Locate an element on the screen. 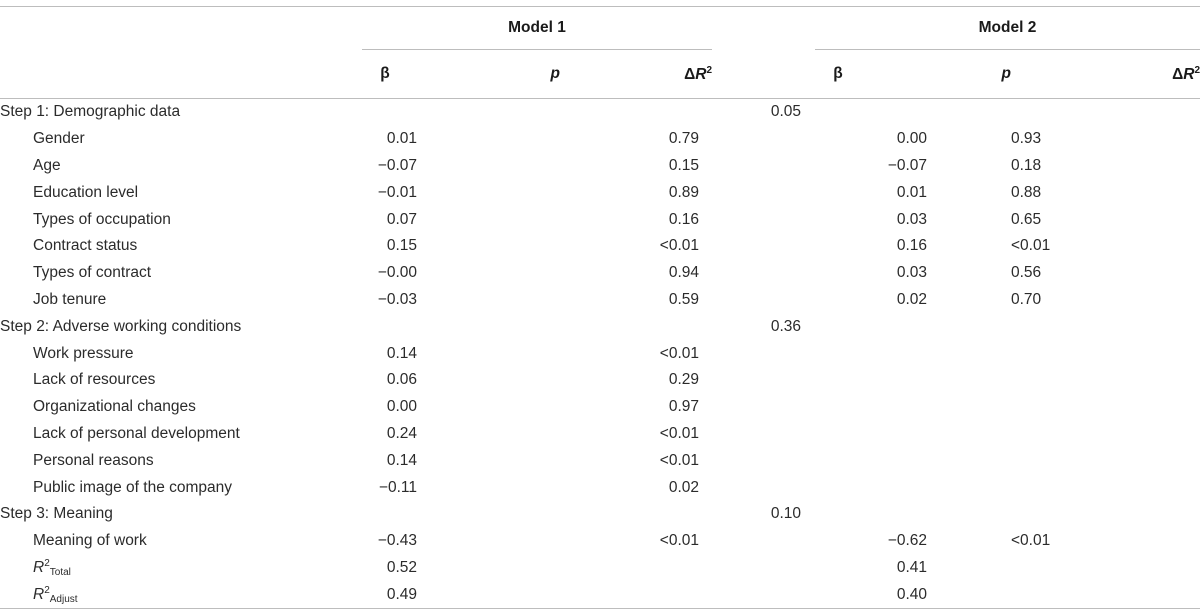  m1-p-cell: 0.94 is located at coordinates (683, 273).